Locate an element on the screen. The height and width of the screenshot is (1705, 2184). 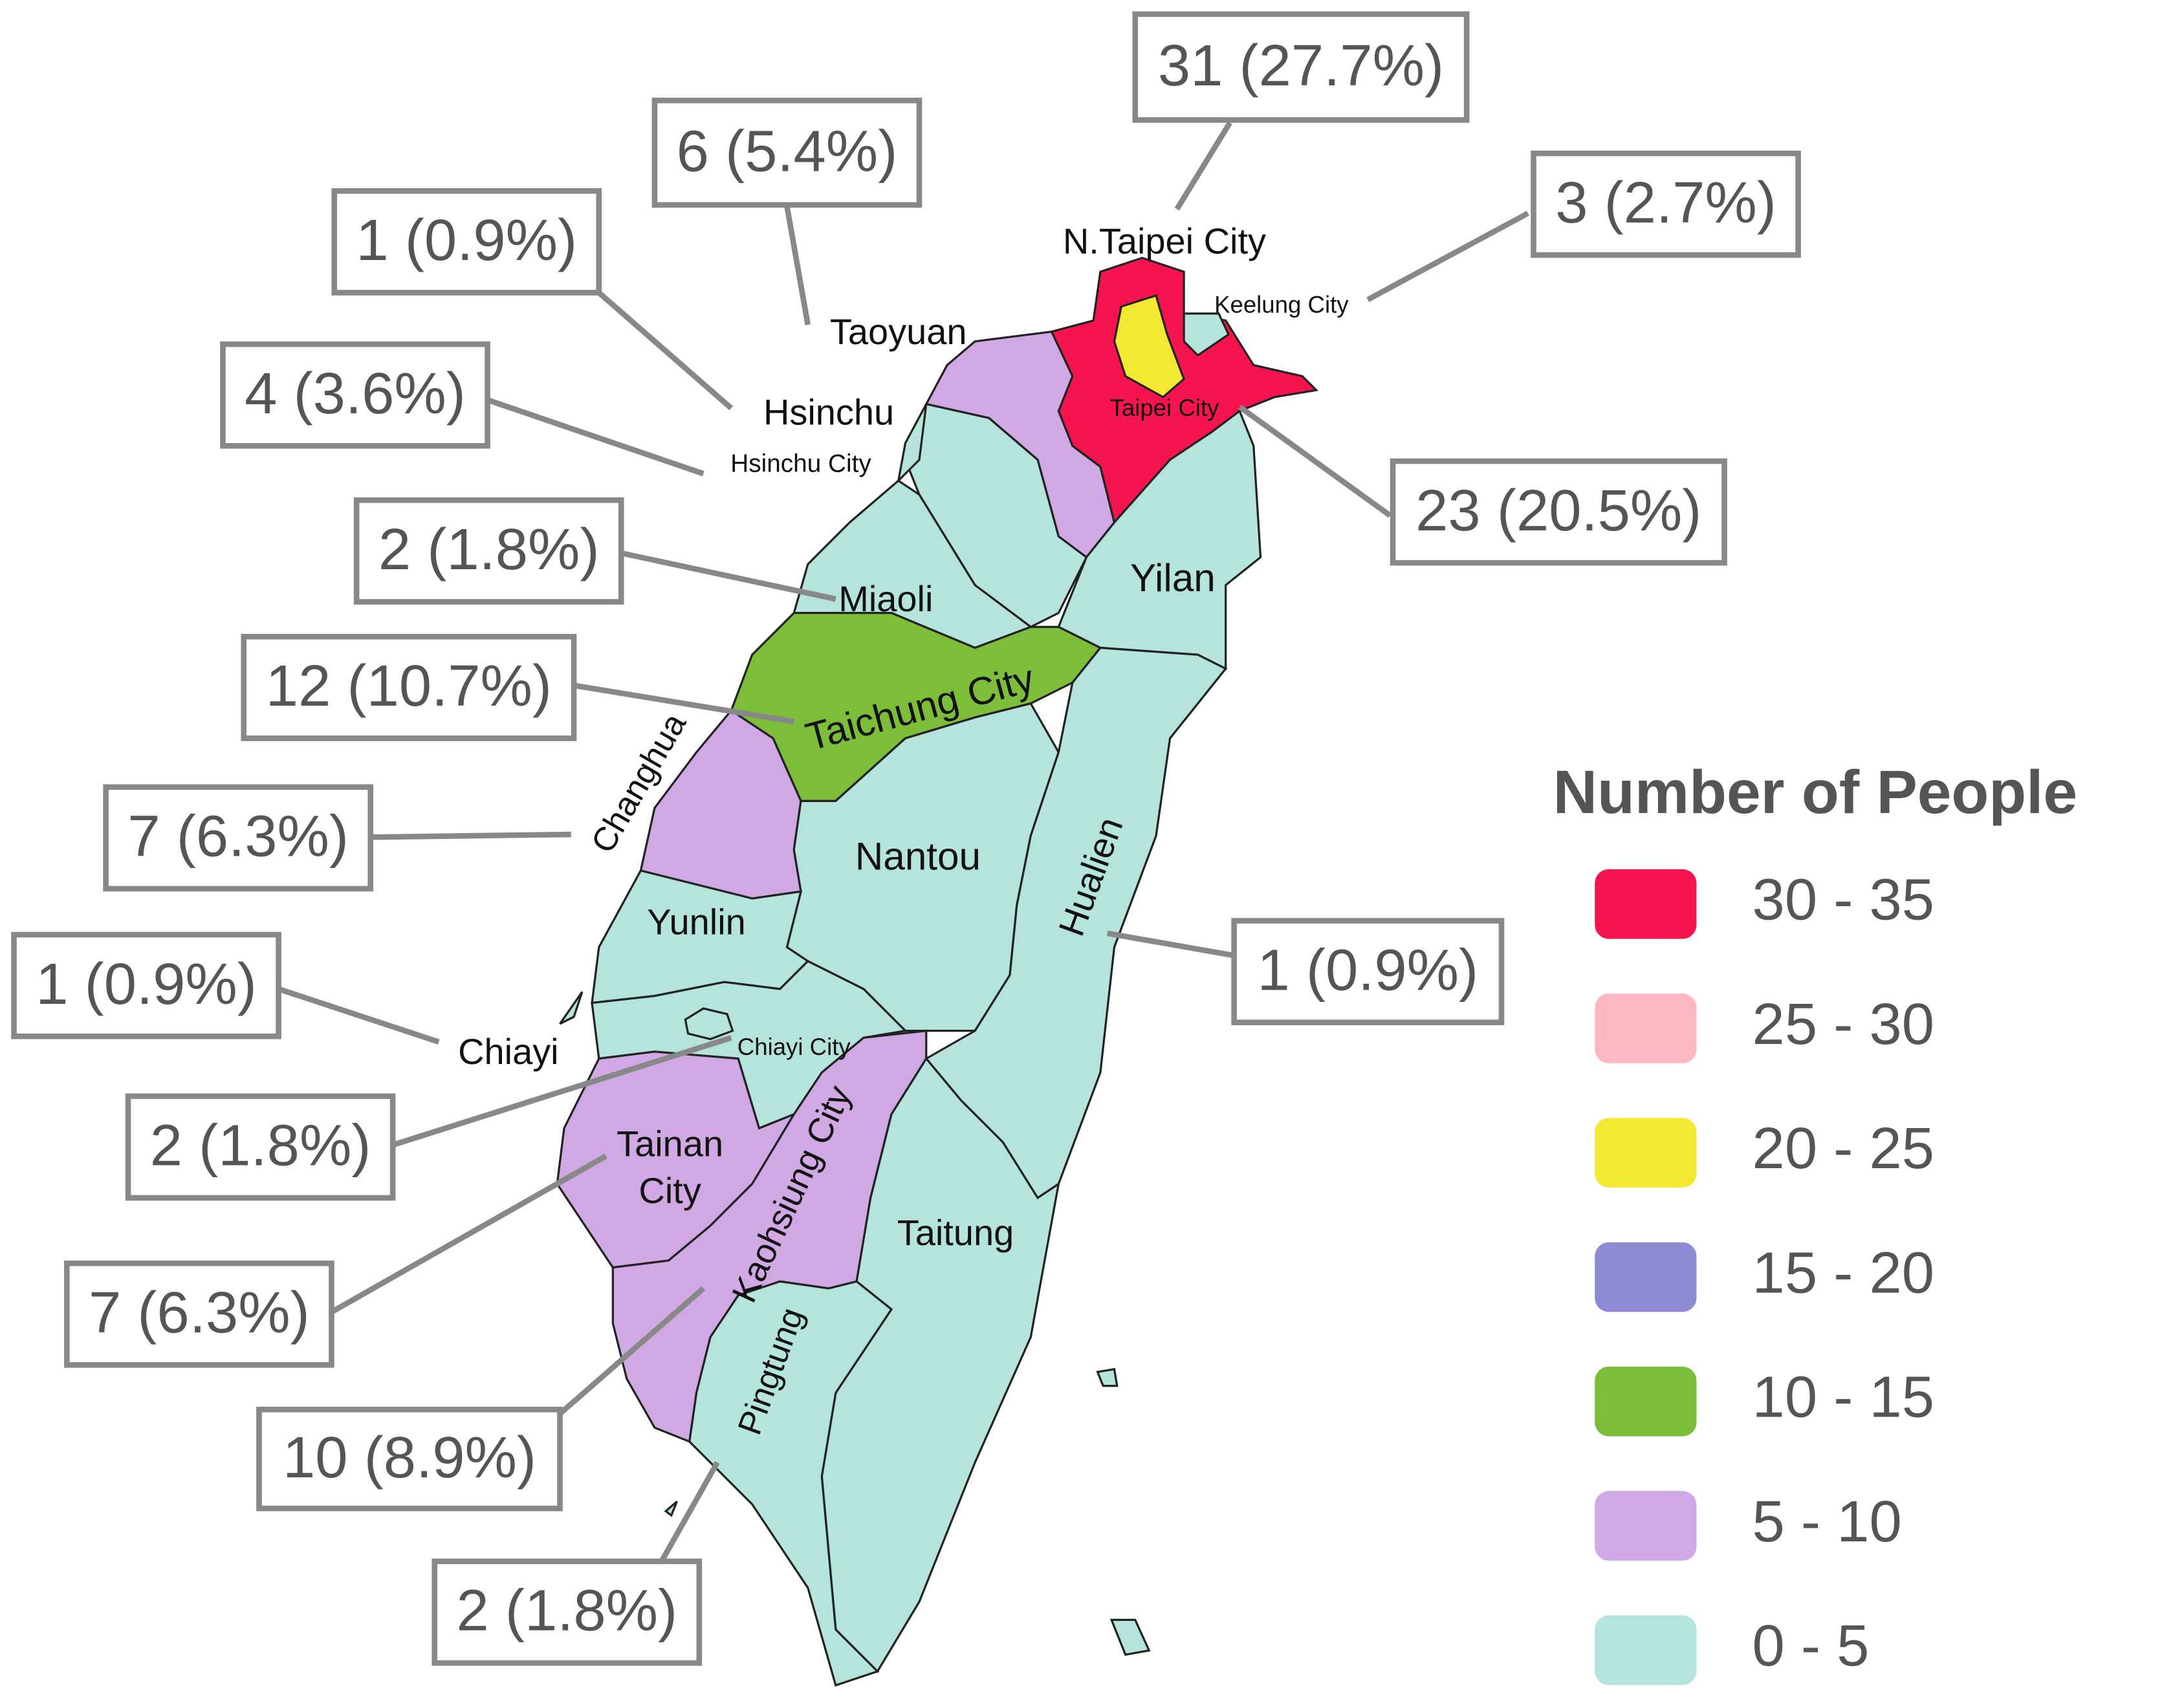
callout-label: 4 (3.6%) is located at coordinates (355, 393).